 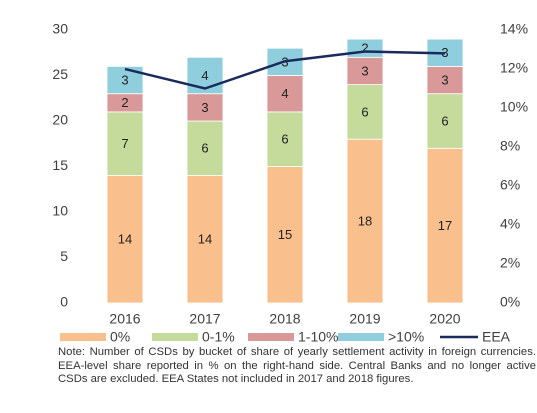 I want to click on y-tick-label: 20, so click(x=60, y=120).